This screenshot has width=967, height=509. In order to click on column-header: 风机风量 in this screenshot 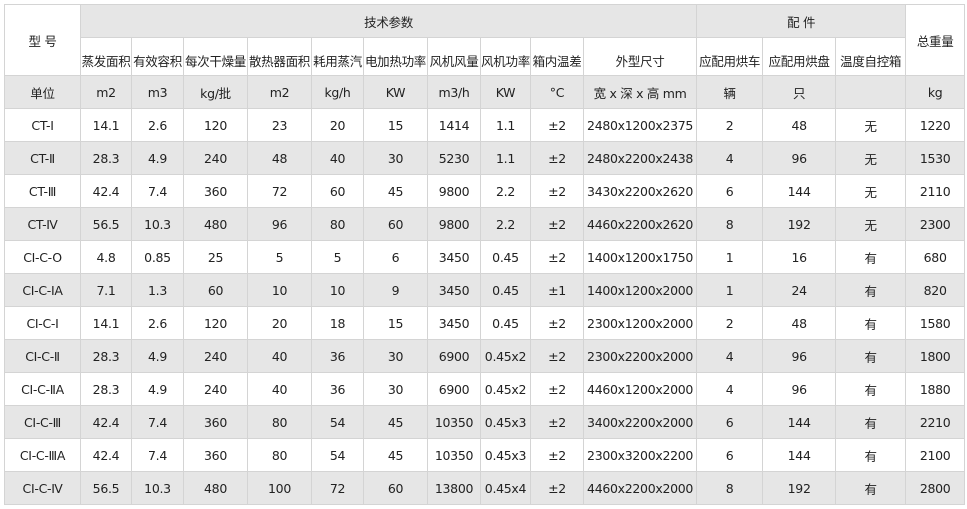, I will do `click(454, 56)`.